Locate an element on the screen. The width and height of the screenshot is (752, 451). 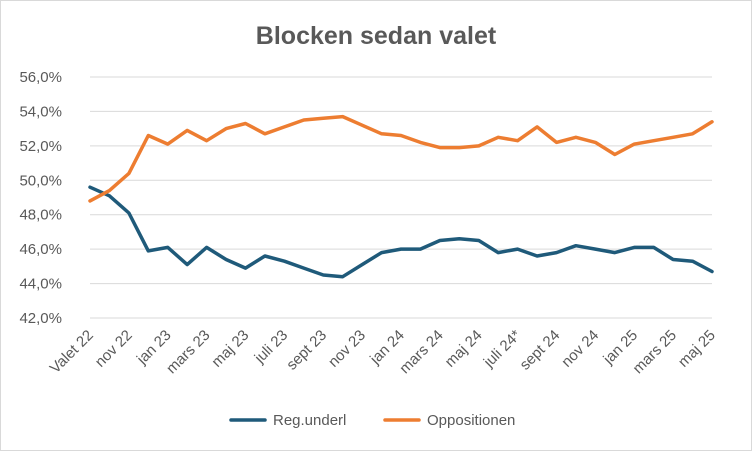
y-tick-label: 46,0% is located at coordinates (40, 249).